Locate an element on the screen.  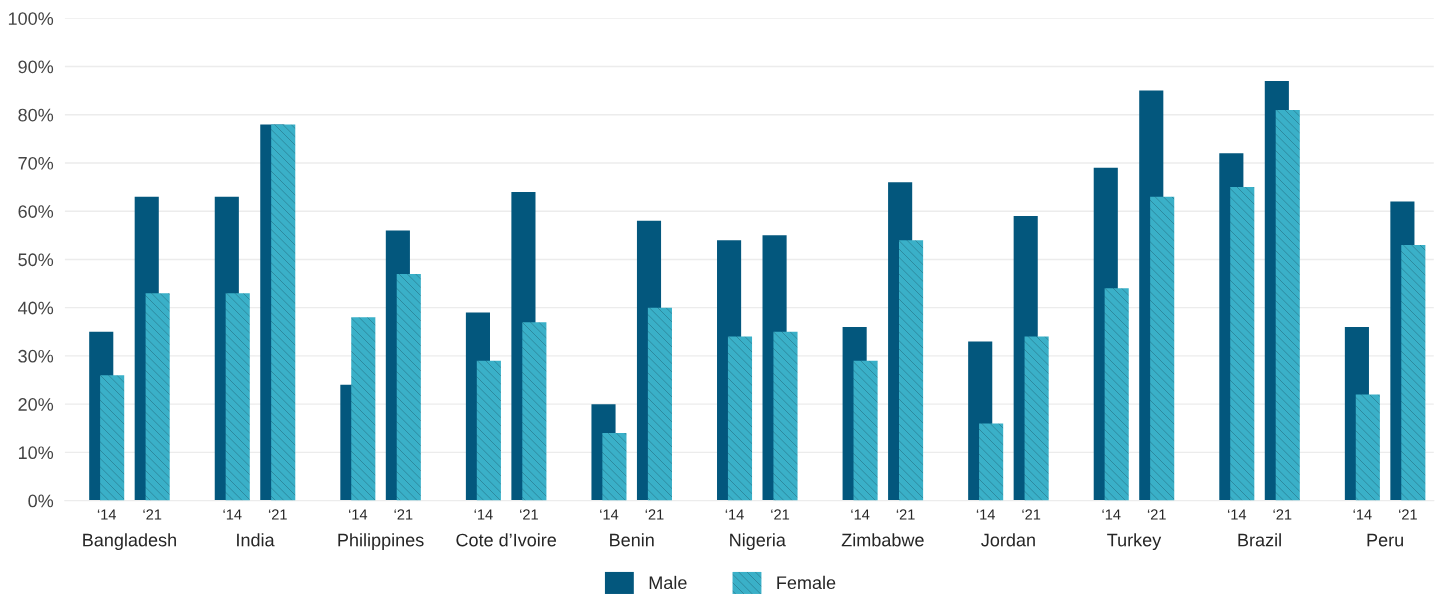
y-tick-label: 30% is located at coordinates (36, 356).